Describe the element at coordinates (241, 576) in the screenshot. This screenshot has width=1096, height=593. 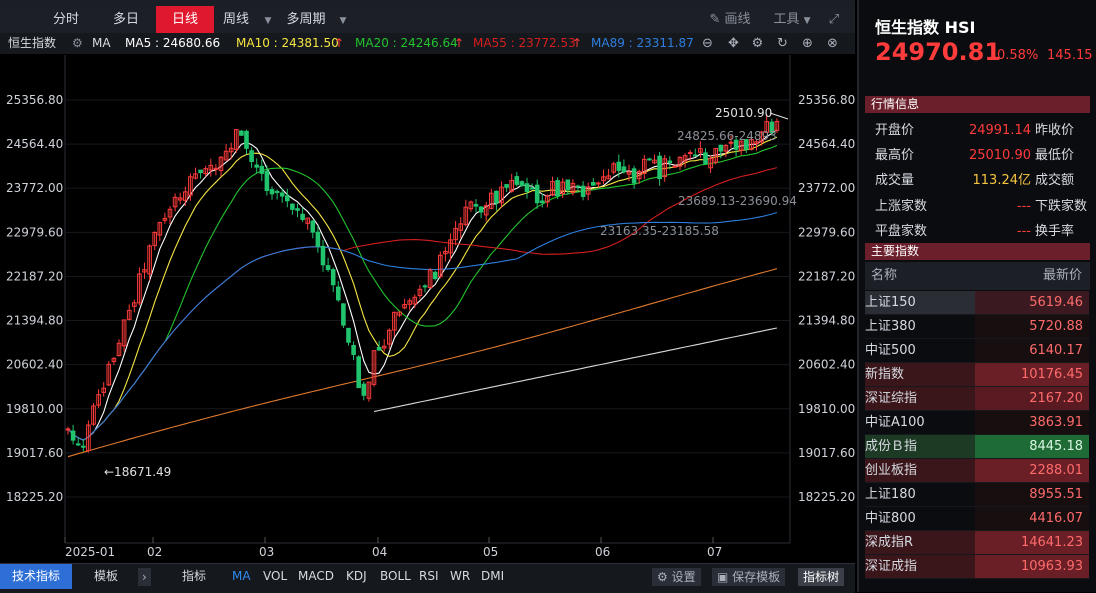
I see `indicator-ma: MA` at that location.